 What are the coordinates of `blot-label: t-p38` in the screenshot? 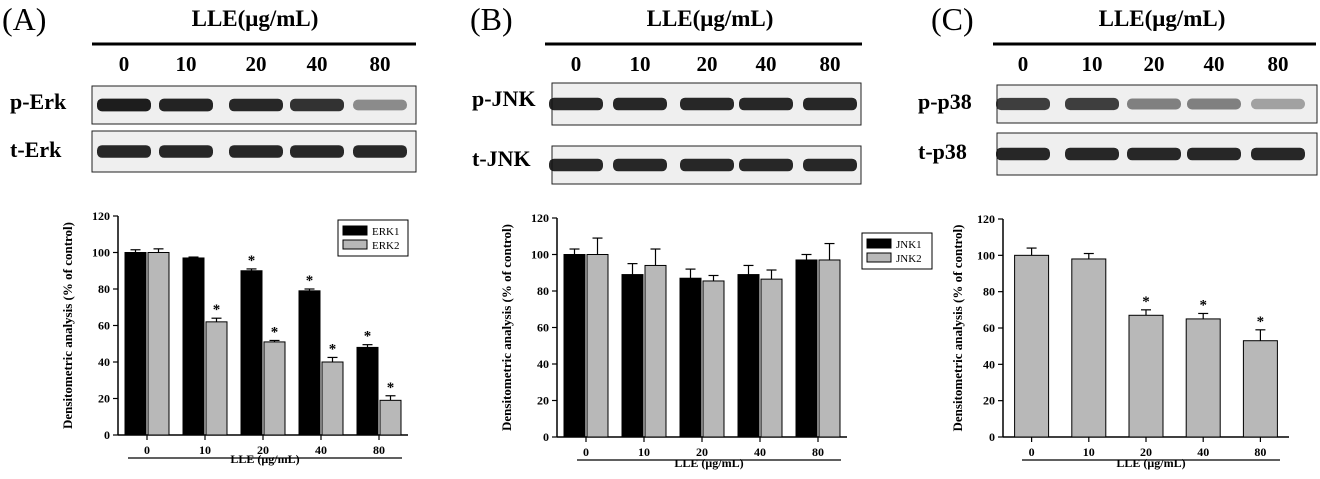 It's located at (942, 151).